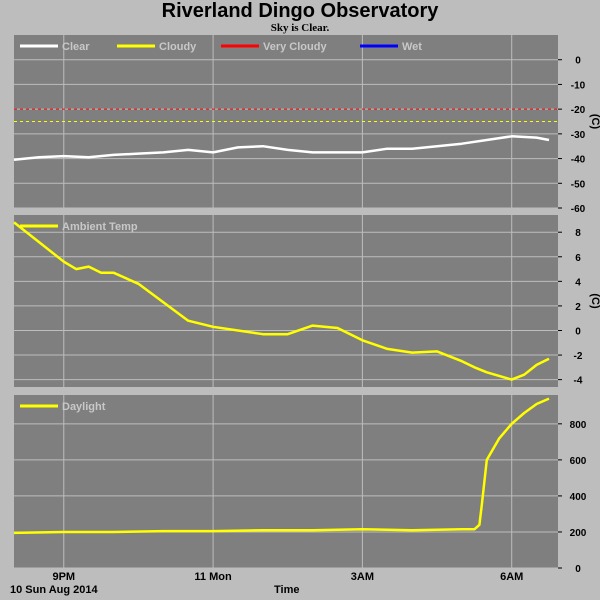 This screenshot has width=600, height=600. Describe the element at coordinates (54, 590) in the screenshot. I see `date-label: 10 Sun Aug 2014` at that location.